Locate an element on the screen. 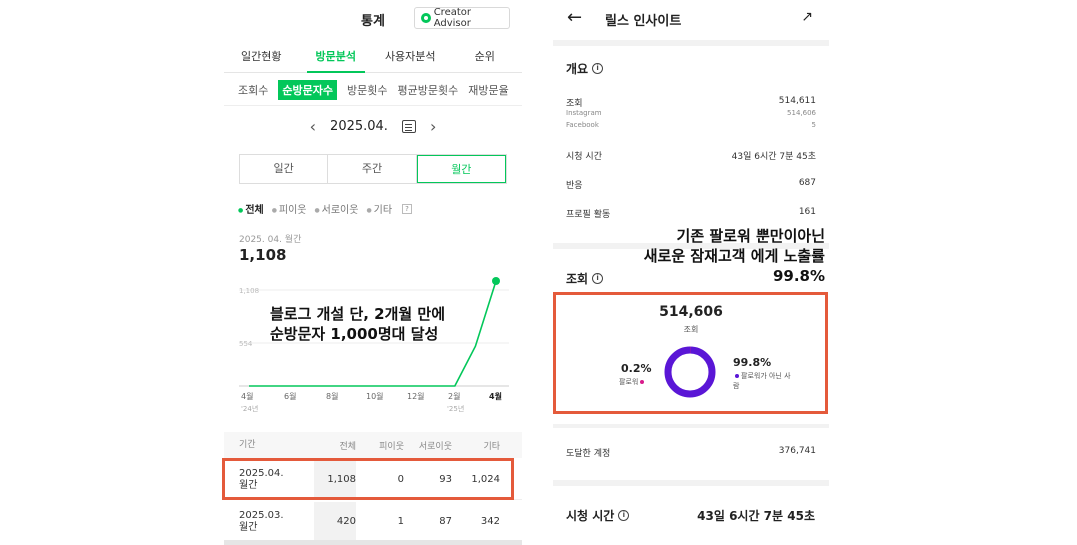 The image size is (1077, 545). watch-time-row: 시청 시간 43일 6시간 7분 45초 is located at coordinates (691, 155).